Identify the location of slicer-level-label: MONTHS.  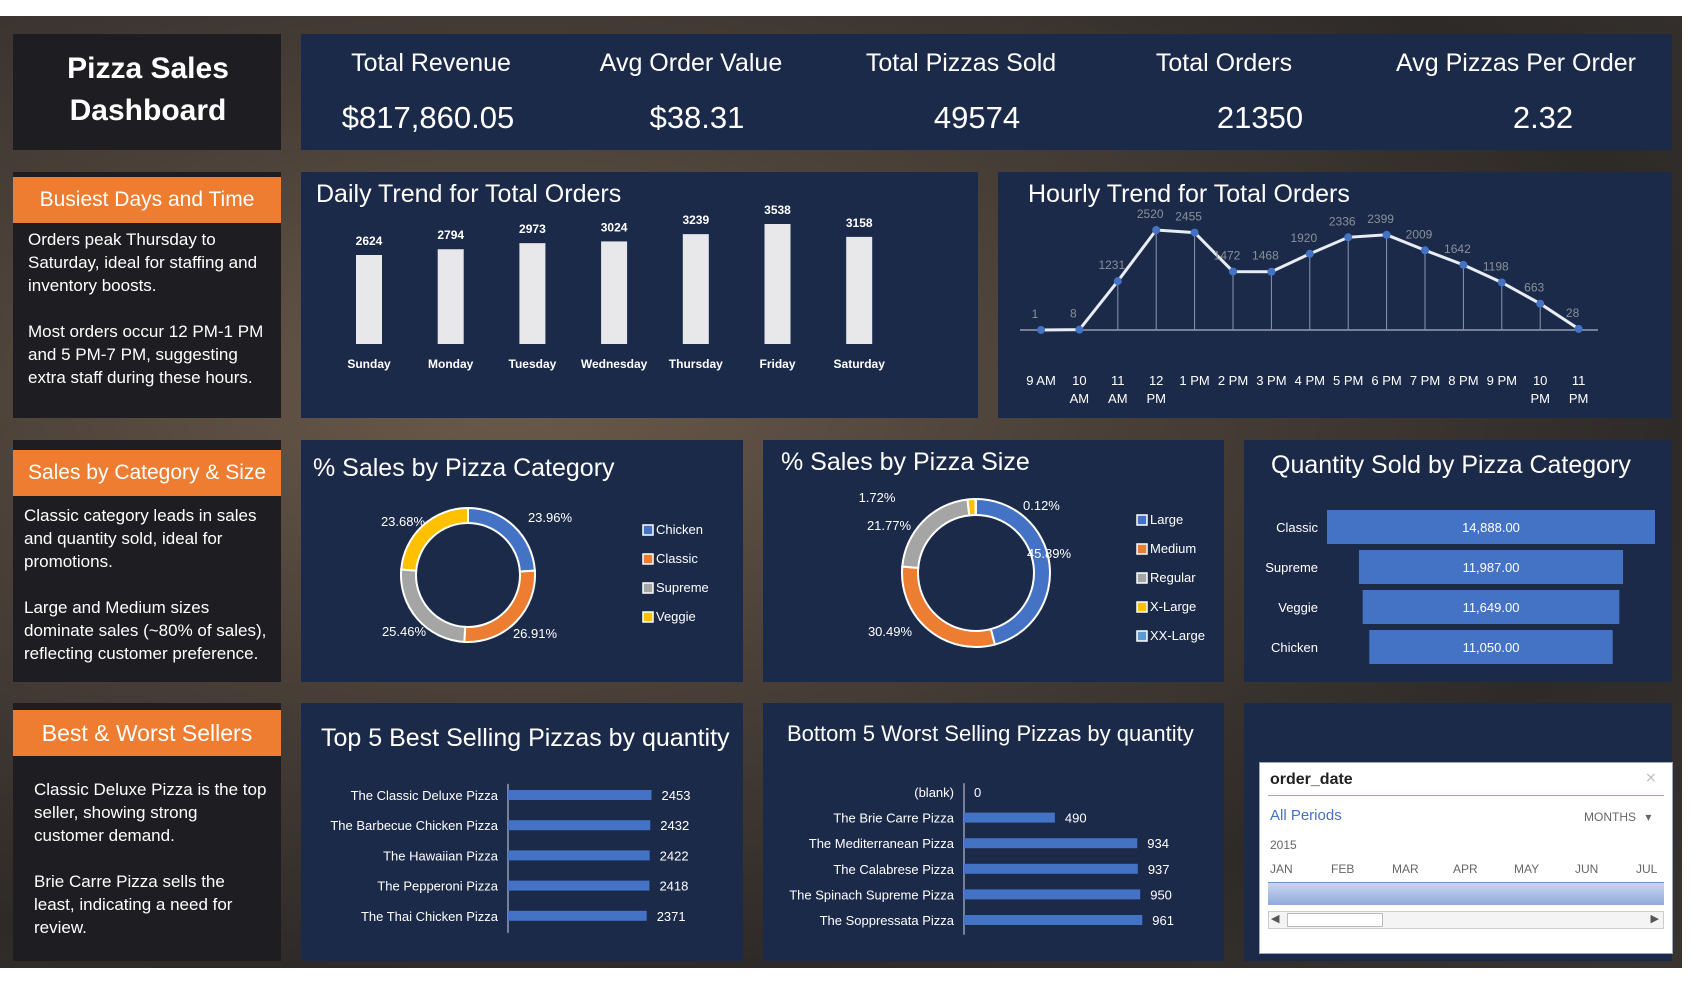
(1610, 817).